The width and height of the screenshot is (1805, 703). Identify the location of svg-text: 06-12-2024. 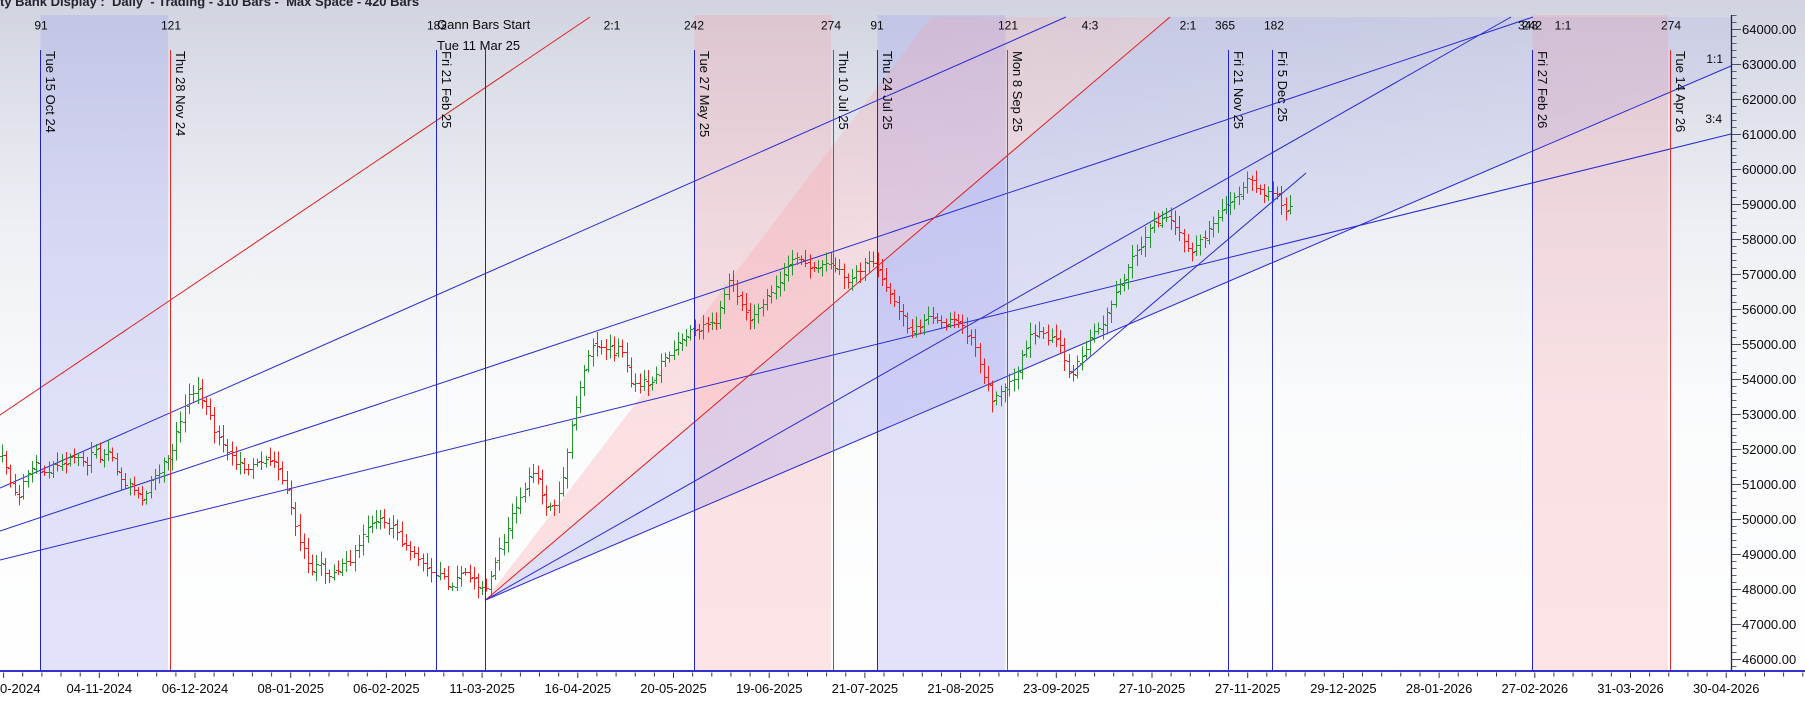
(195, 688).